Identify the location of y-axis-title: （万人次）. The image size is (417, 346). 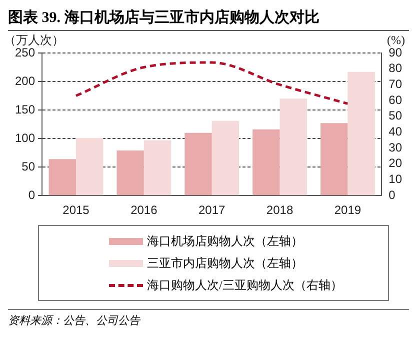
(34, 40).